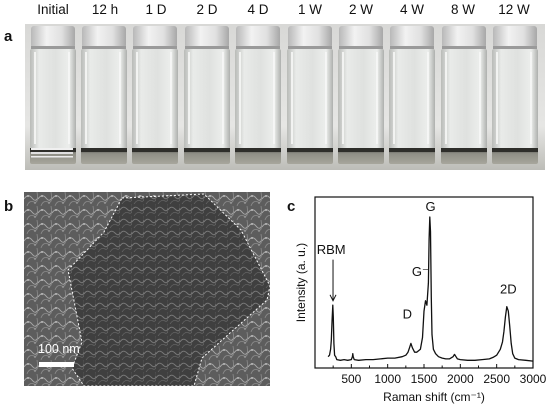  Describe the element at coordinates (333, 298) in the screenshot. I see `rbm-arrow-head` at that location.